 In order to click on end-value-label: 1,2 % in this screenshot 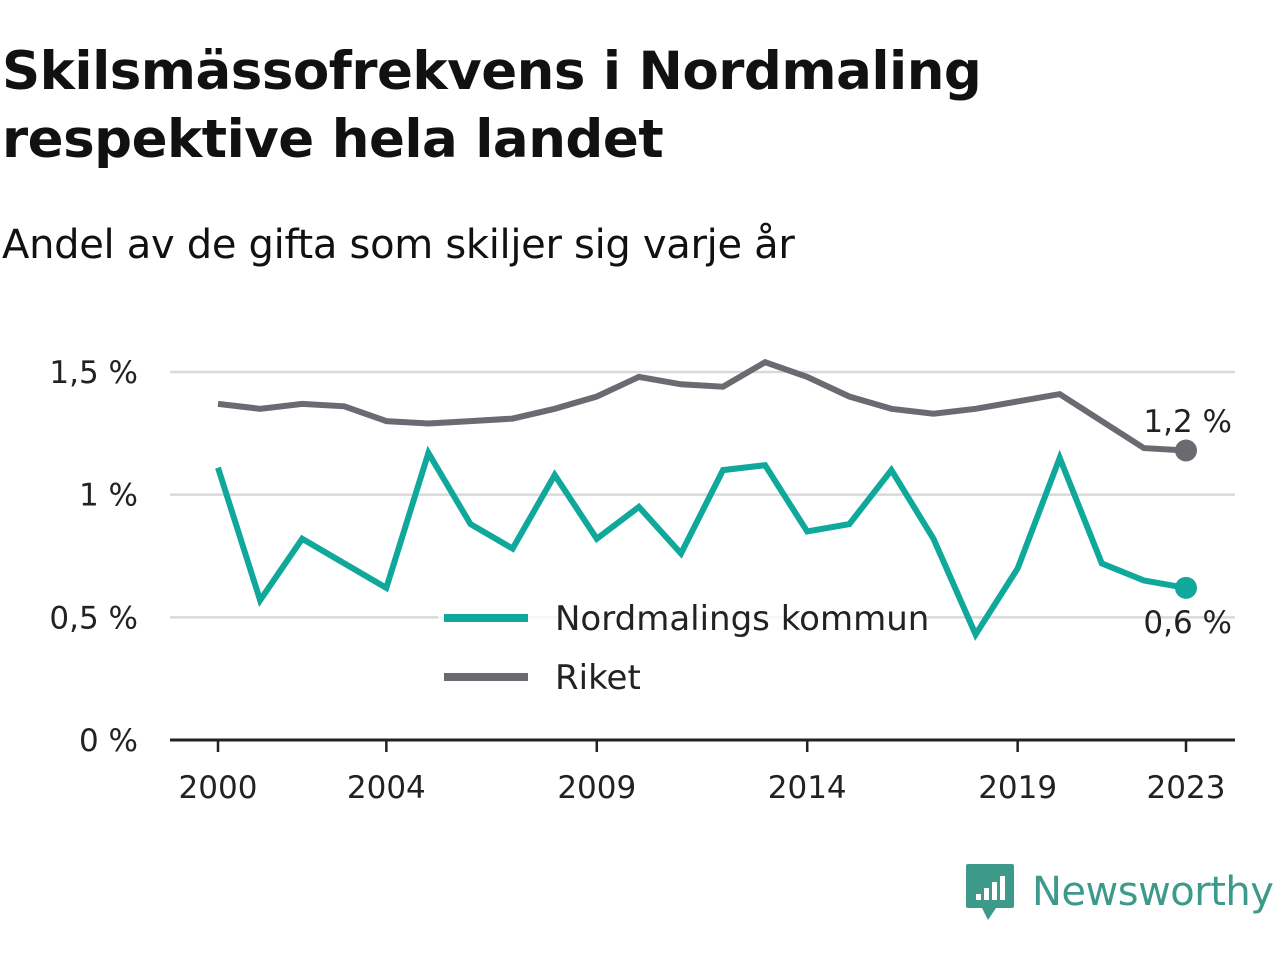, I will do `click(1187, 422)`.